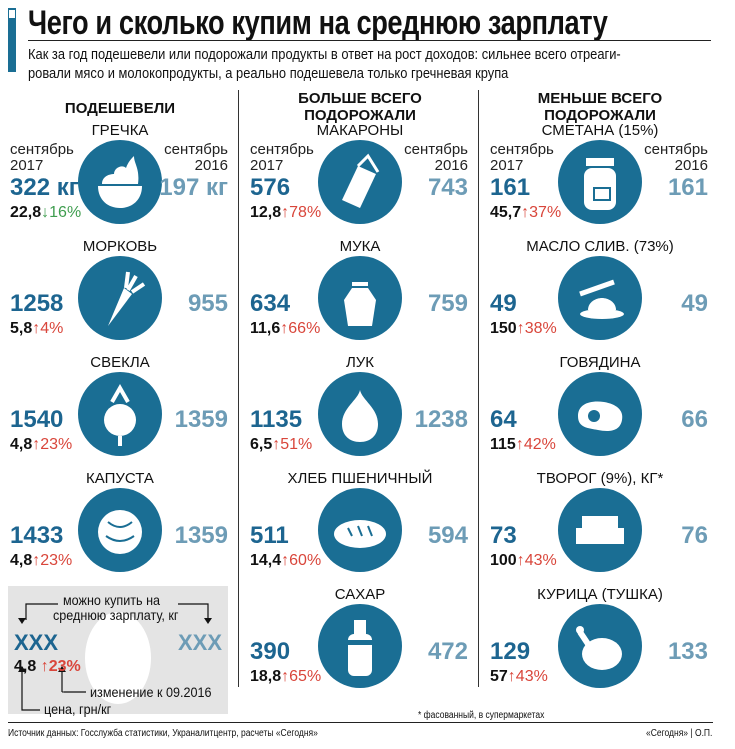  What do you see at coordinates (36, 642) in the screenshot?
I see `legend-2017-value: XXX` at bounding box center [36, 642].